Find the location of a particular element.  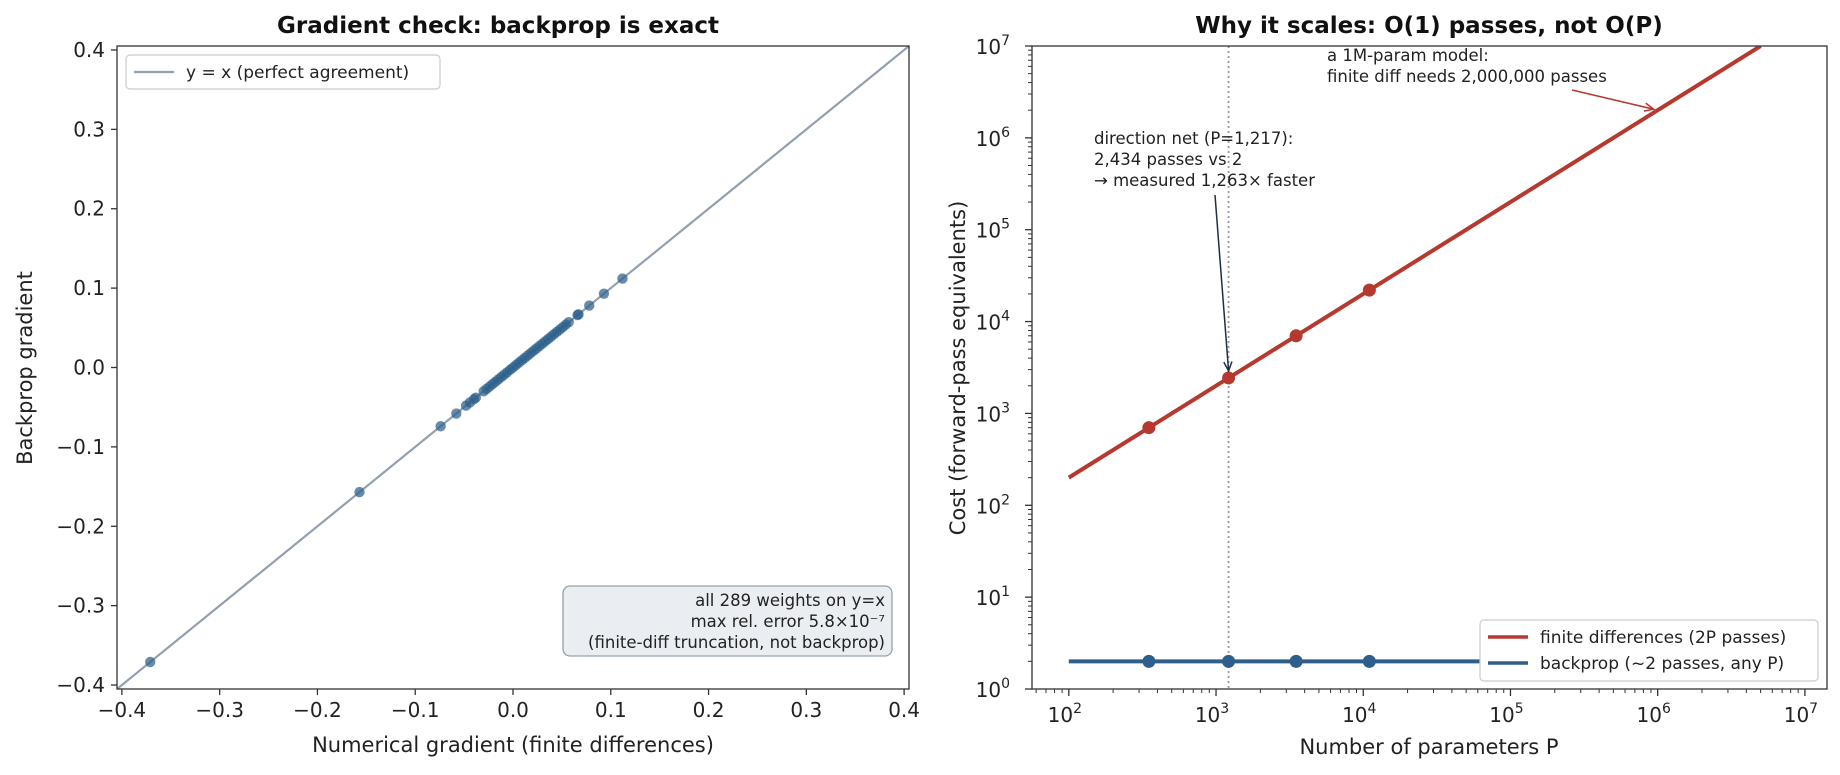

left-y-tick-label-6: 0.2 is located at coordinates (89, 209).